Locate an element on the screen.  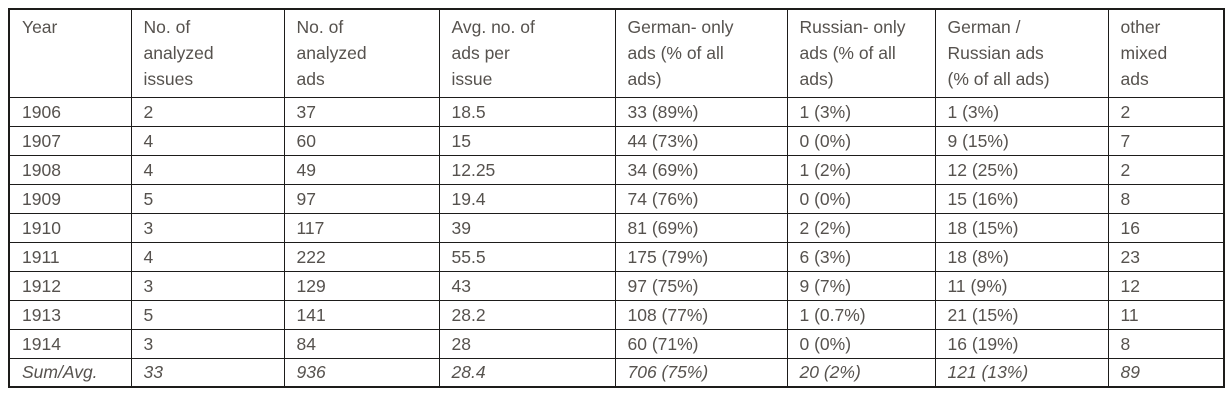
table-cell: 39 is located at coordinates (527, 227).